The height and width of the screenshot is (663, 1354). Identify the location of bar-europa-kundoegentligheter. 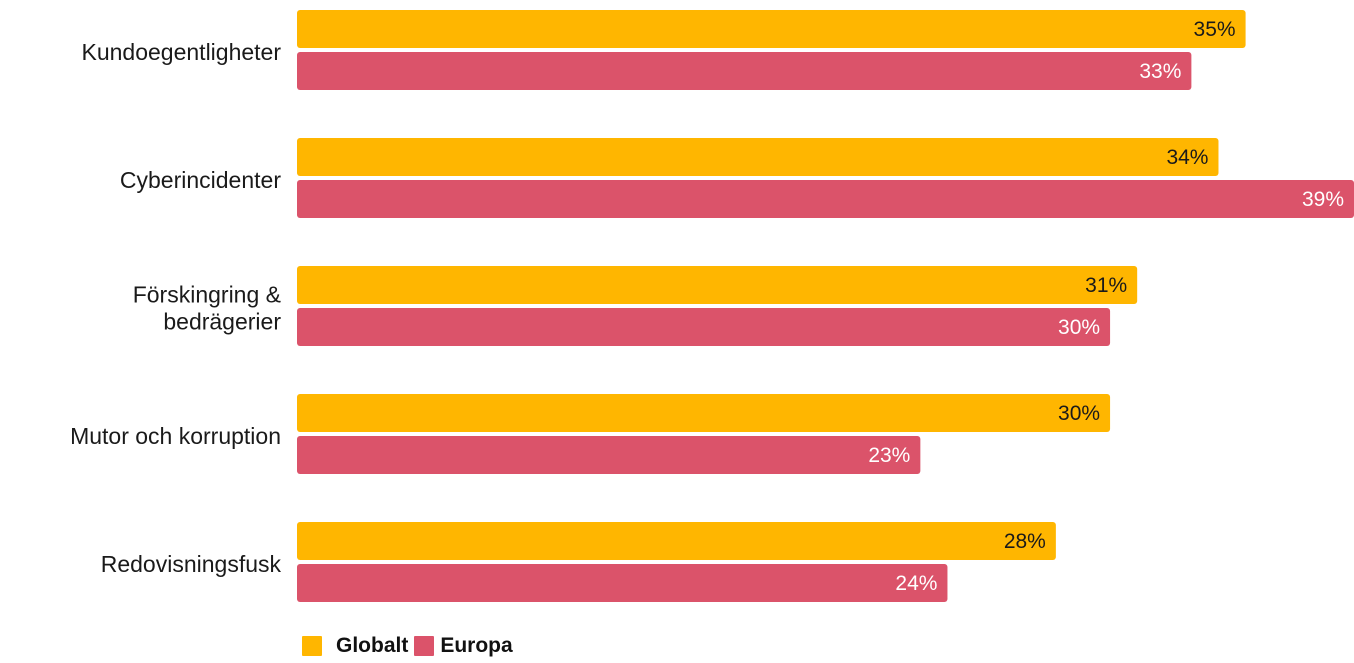
(744, 71).